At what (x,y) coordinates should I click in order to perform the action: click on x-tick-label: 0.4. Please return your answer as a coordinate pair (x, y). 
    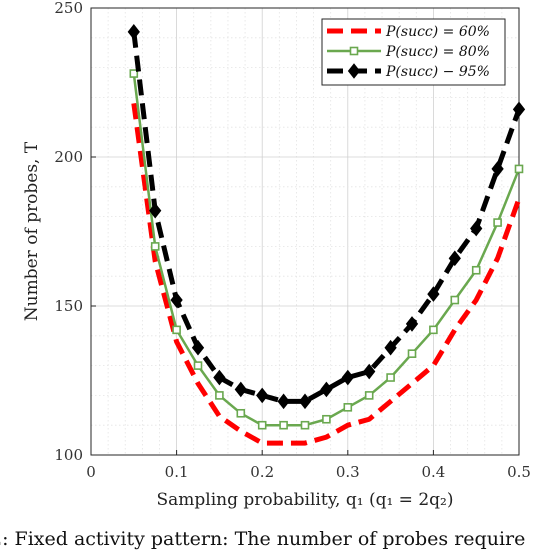
    Looking at the image, I should click on (433, 472).